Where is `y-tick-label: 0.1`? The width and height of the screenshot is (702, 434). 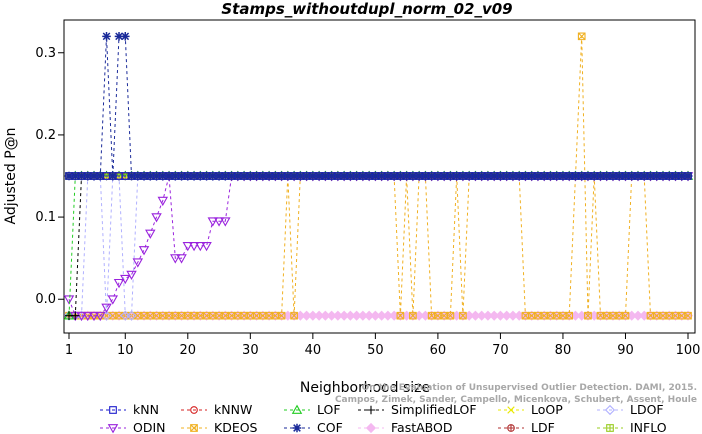 y-tick-label: 0.1 is located at coordinates (45, 217).